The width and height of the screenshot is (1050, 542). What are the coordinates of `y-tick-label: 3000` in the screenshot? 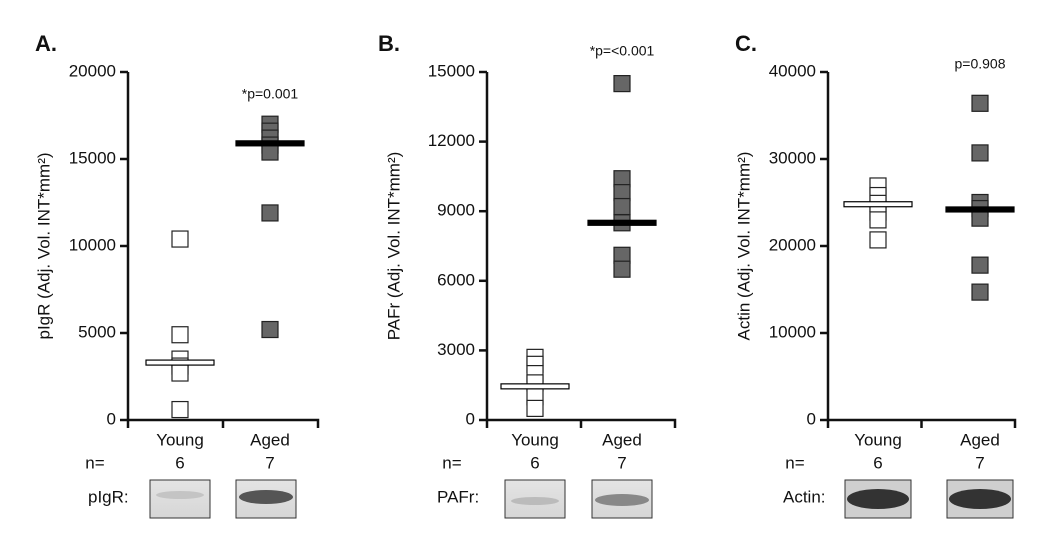 It's located at (456, 349).